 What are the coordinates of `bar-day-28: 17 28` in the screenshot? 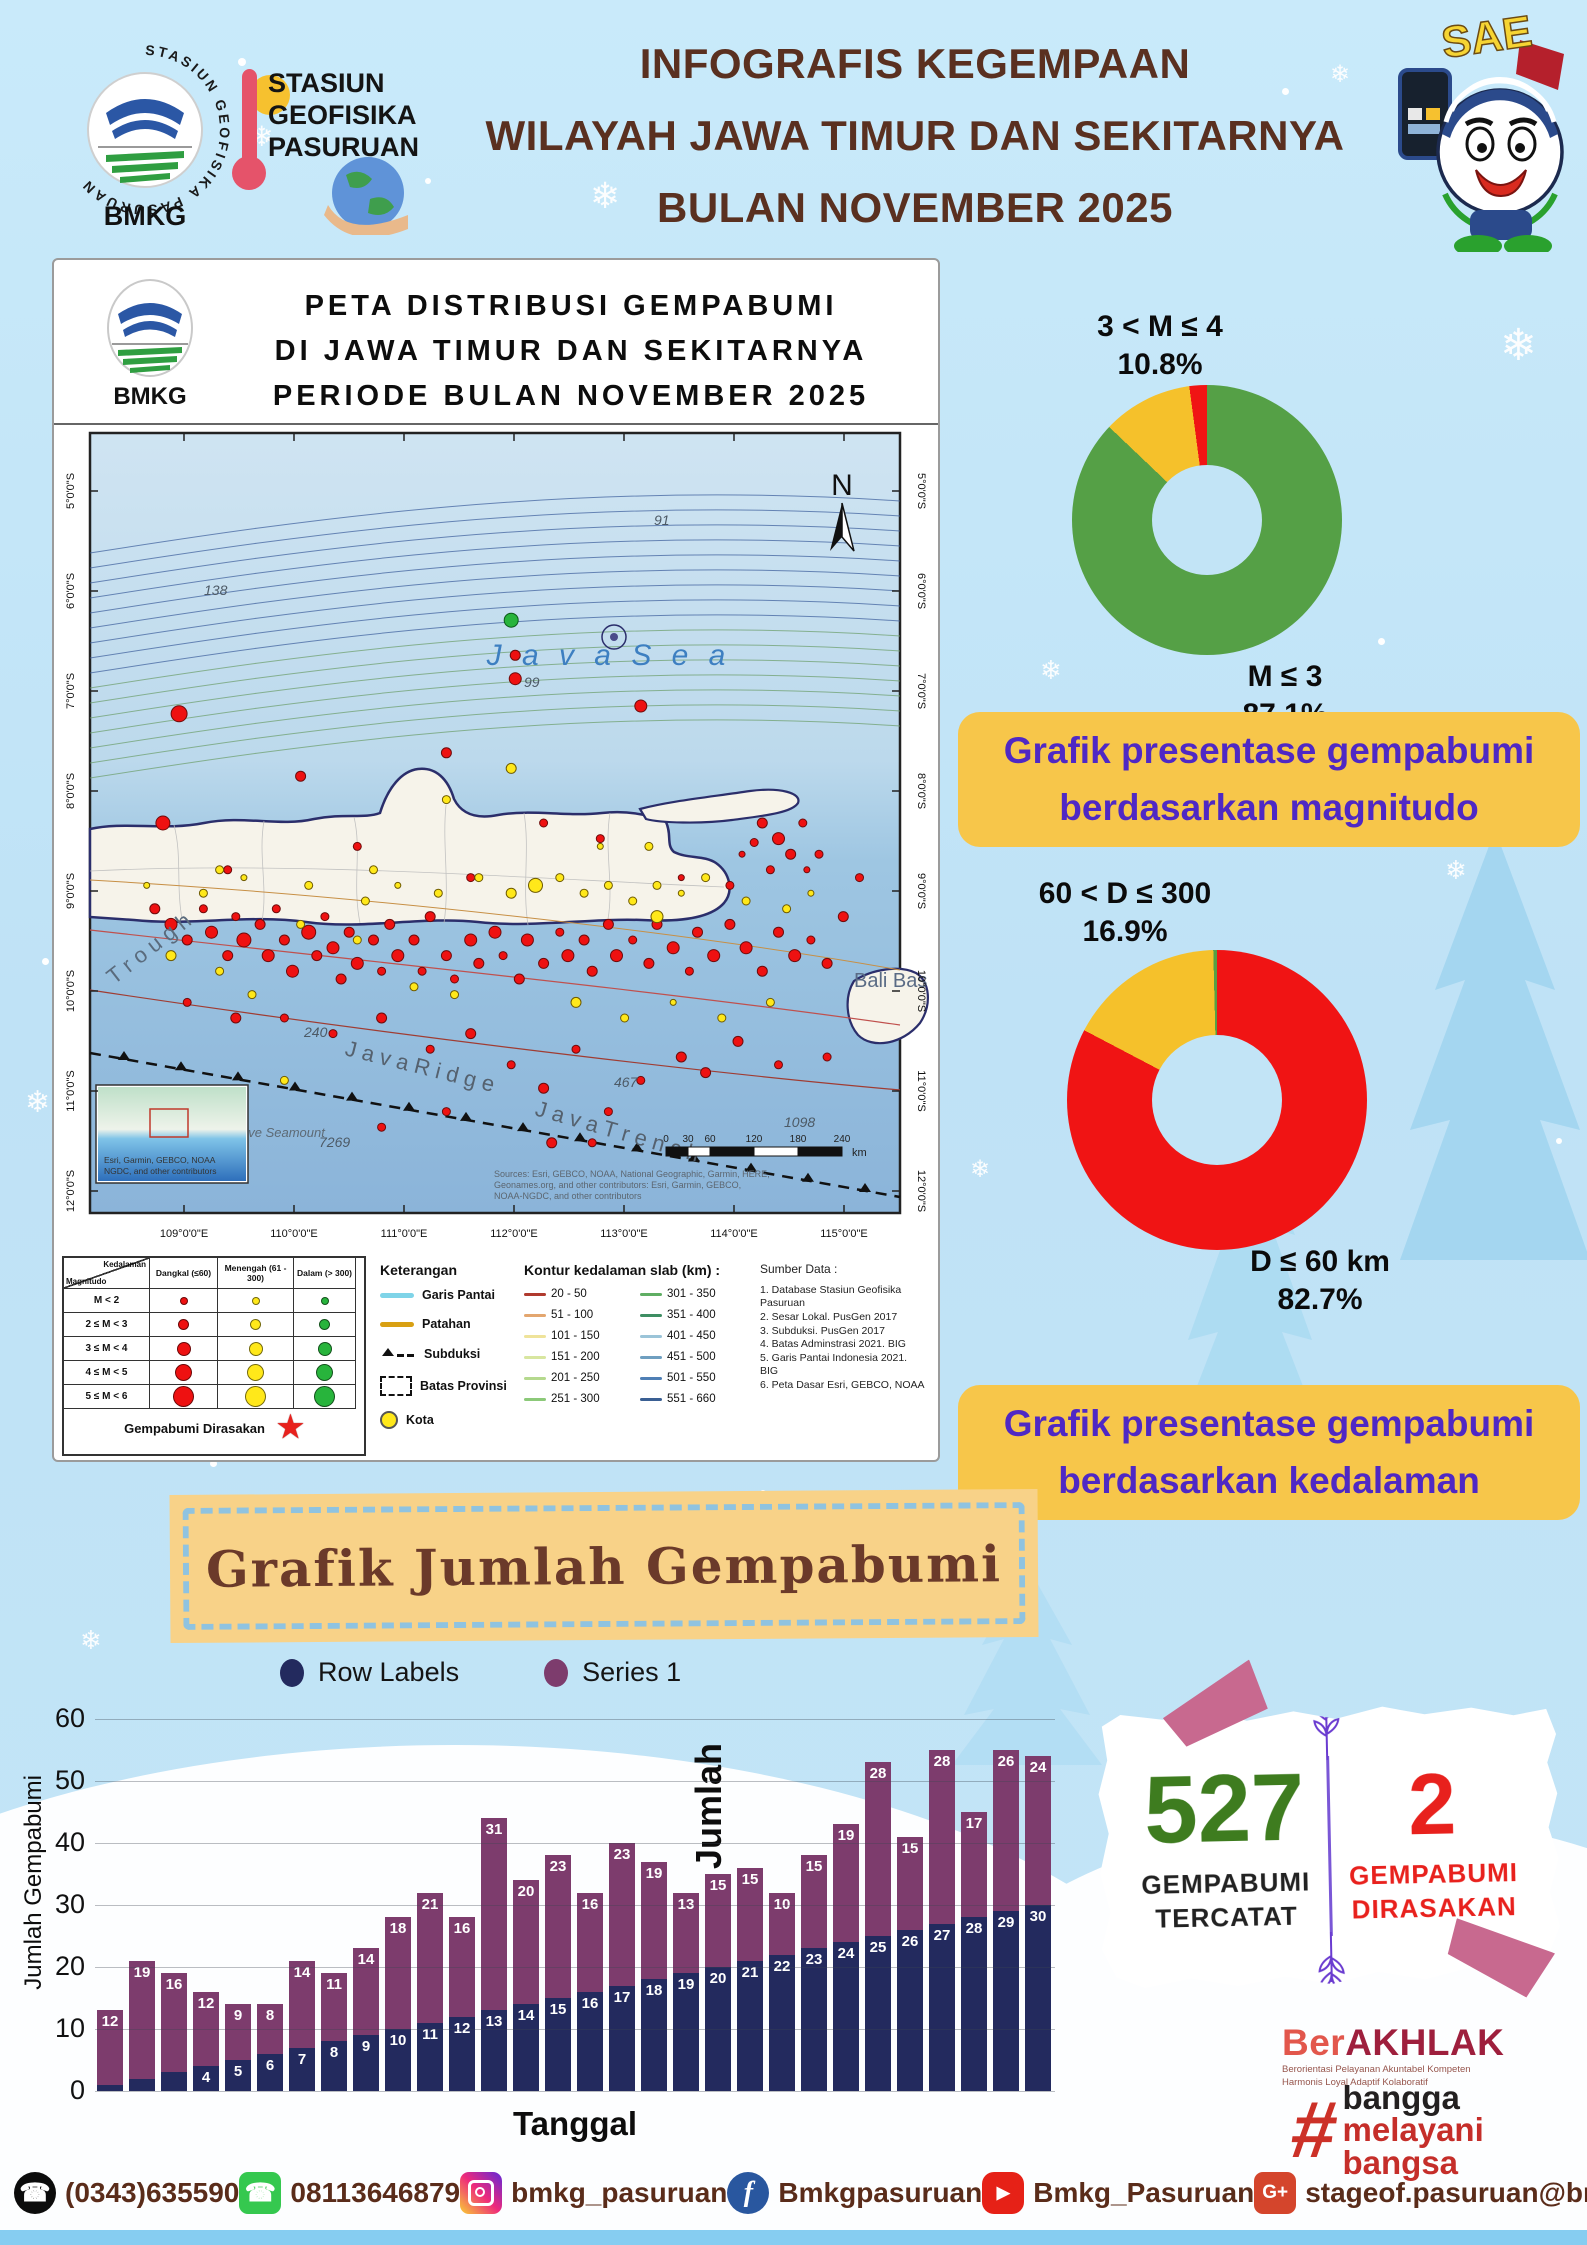 It's located at (974, 1951).